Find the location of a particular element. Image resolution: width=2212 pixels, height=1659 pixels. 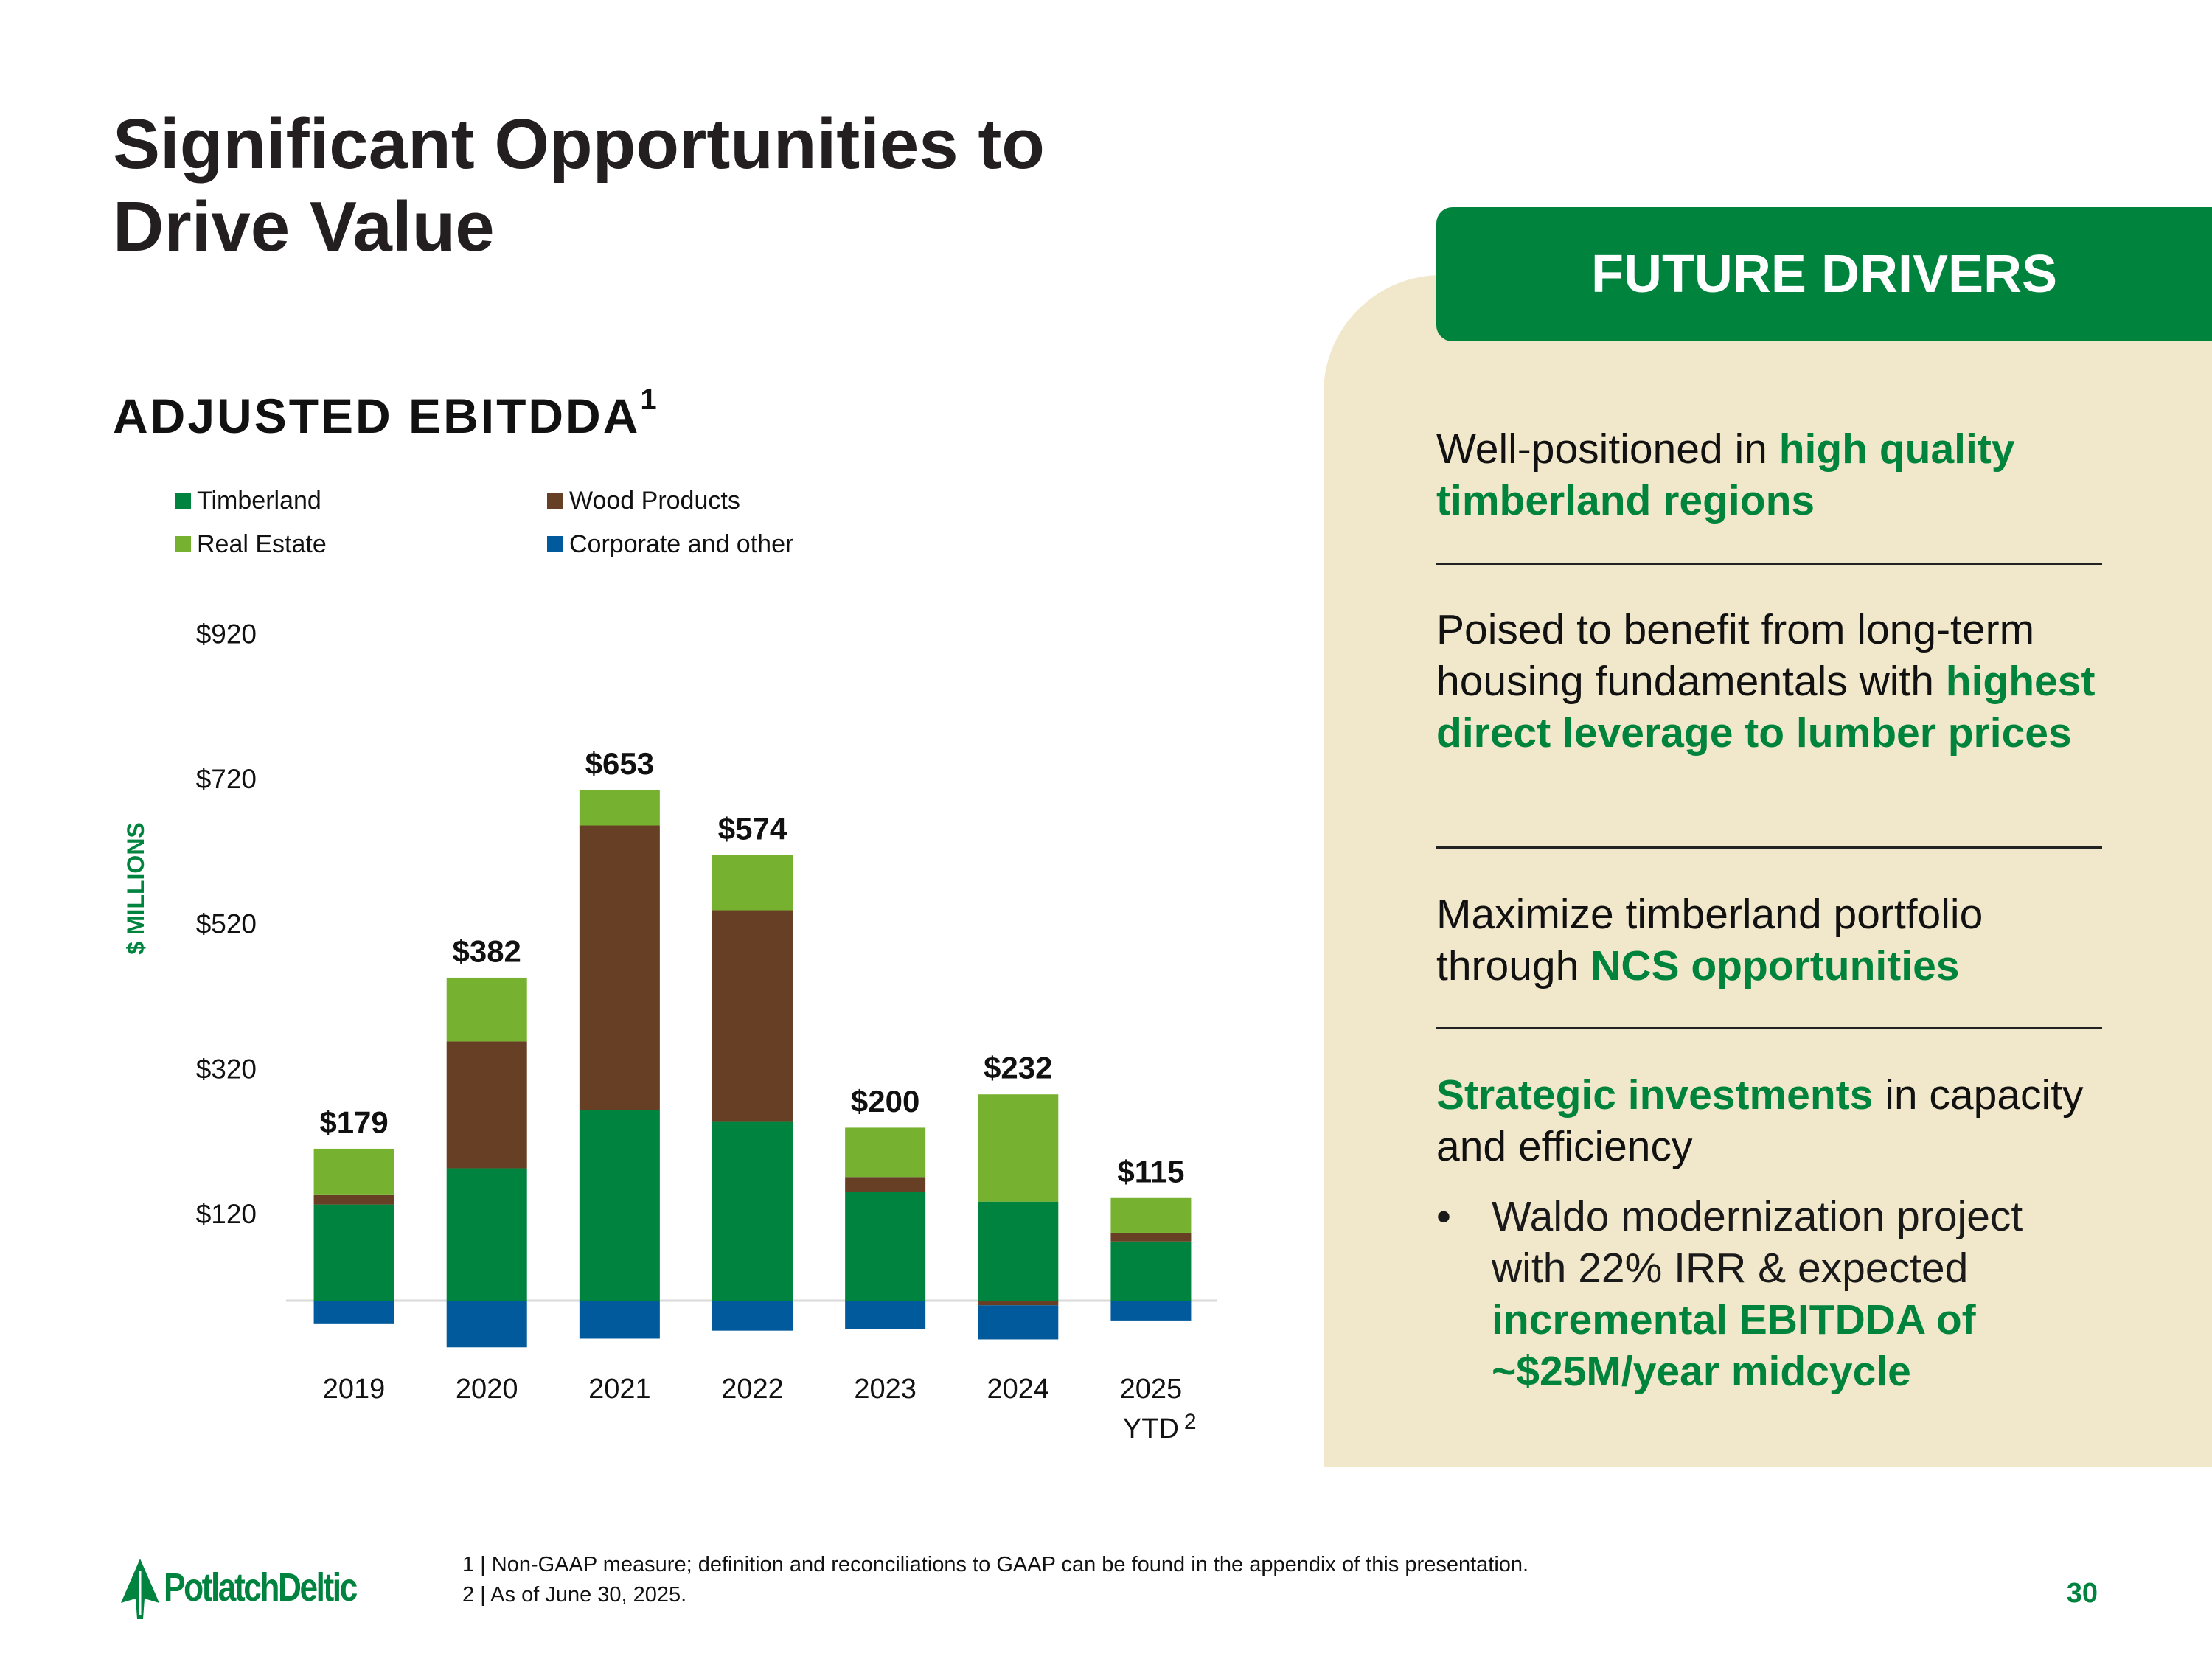

chart-title-note: 1 is located at coordinates (649, 399).